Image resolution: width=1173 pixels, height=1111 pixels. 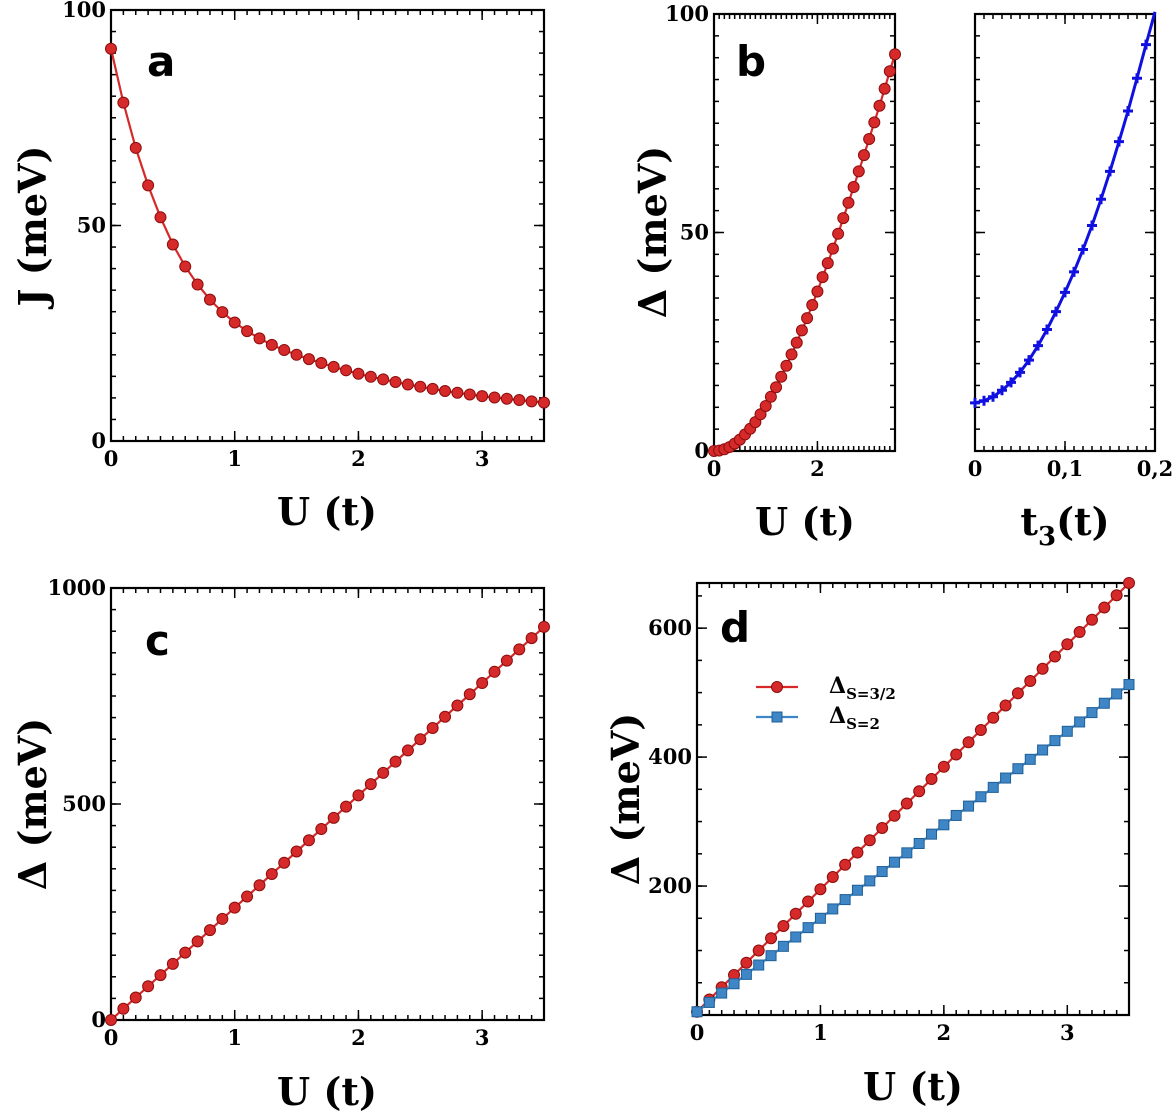 I want to click on x-axis-title-sub: 3, so click(x=1047, y=537).